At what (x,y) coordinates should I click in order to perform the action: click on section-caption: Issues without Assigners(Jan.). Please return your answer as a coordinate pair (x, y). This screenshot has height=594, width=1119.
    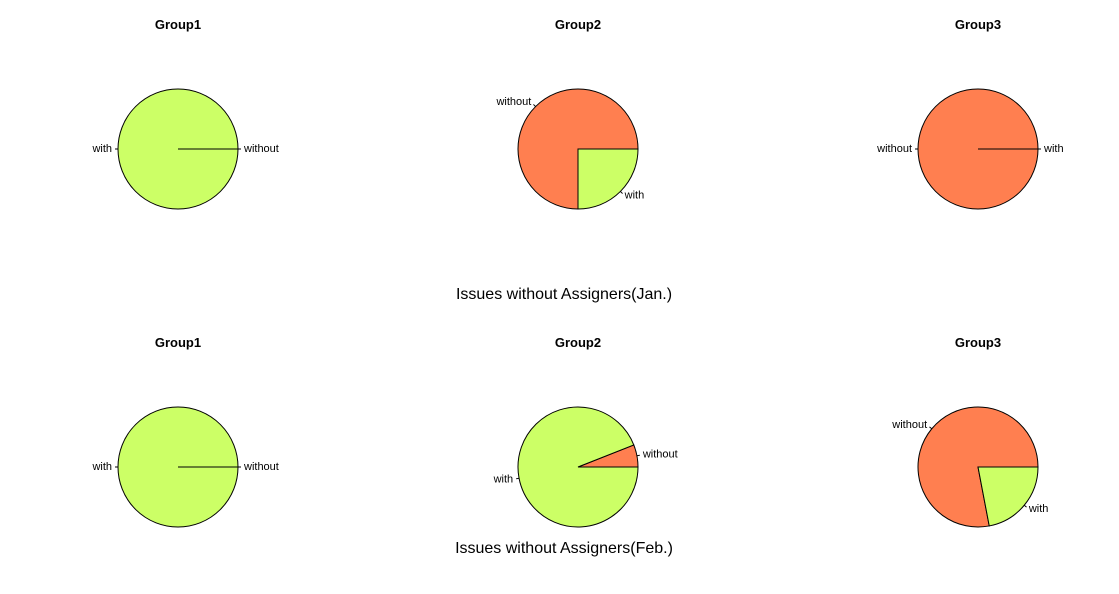
    Looking at the image, I should click on (564, 294).